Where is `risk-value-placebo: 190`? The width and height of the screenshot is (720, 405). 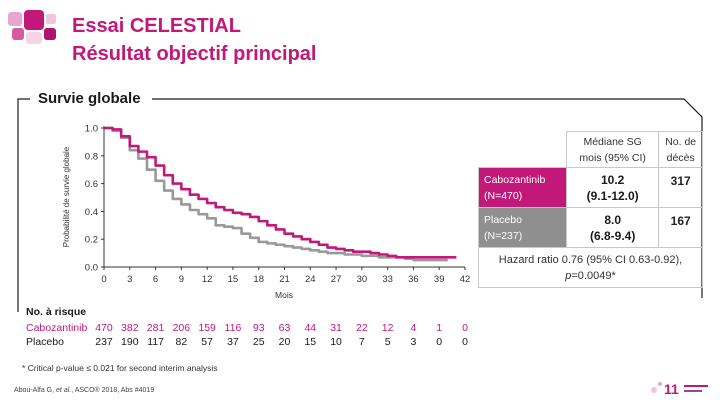 risk-value-placebo: 190 is located at coordinates (130, 342).